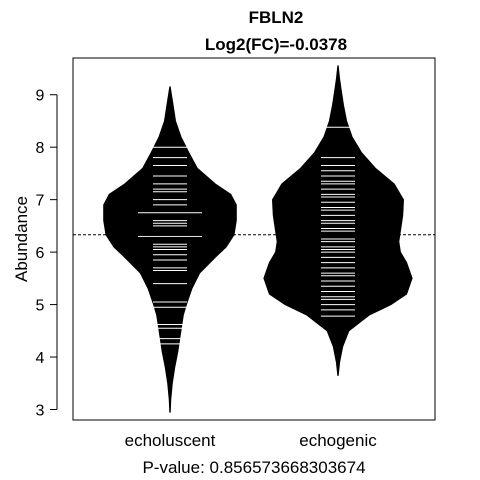  Describe the element at coordinates (40, 148) in the screenshot. I see `y-tick-label: 8` at that location.